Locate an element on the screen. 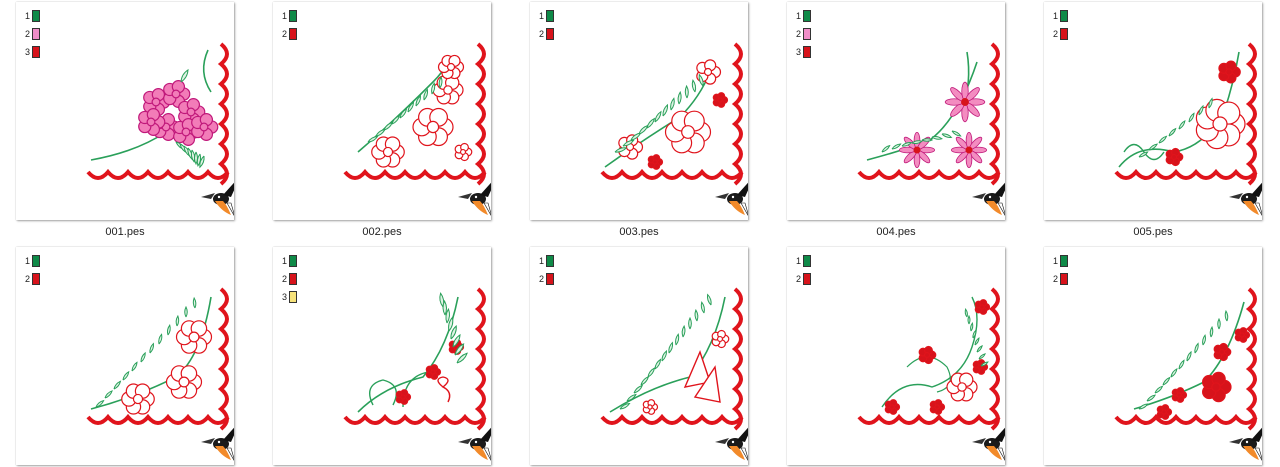 Image resolution: width=1280 pixels, height=467 pixels. file-name-label: 003.pes is located at coordinates (639, 232).